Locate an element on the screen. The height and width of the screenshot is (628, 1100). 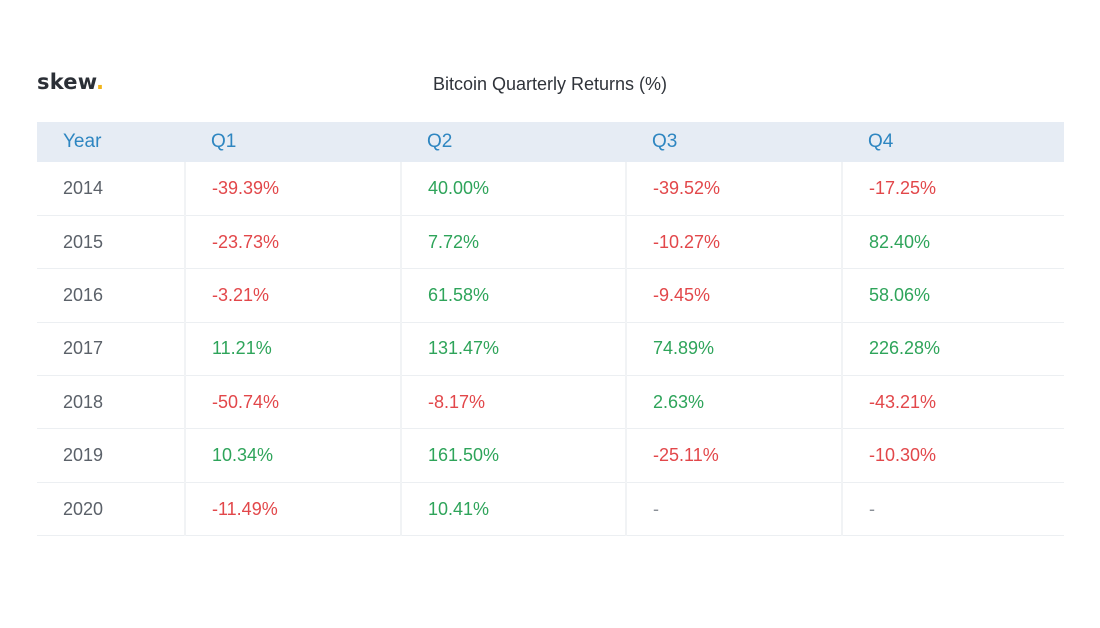
cell-q4-return: 226.28% is located at coordinates (905, 348).